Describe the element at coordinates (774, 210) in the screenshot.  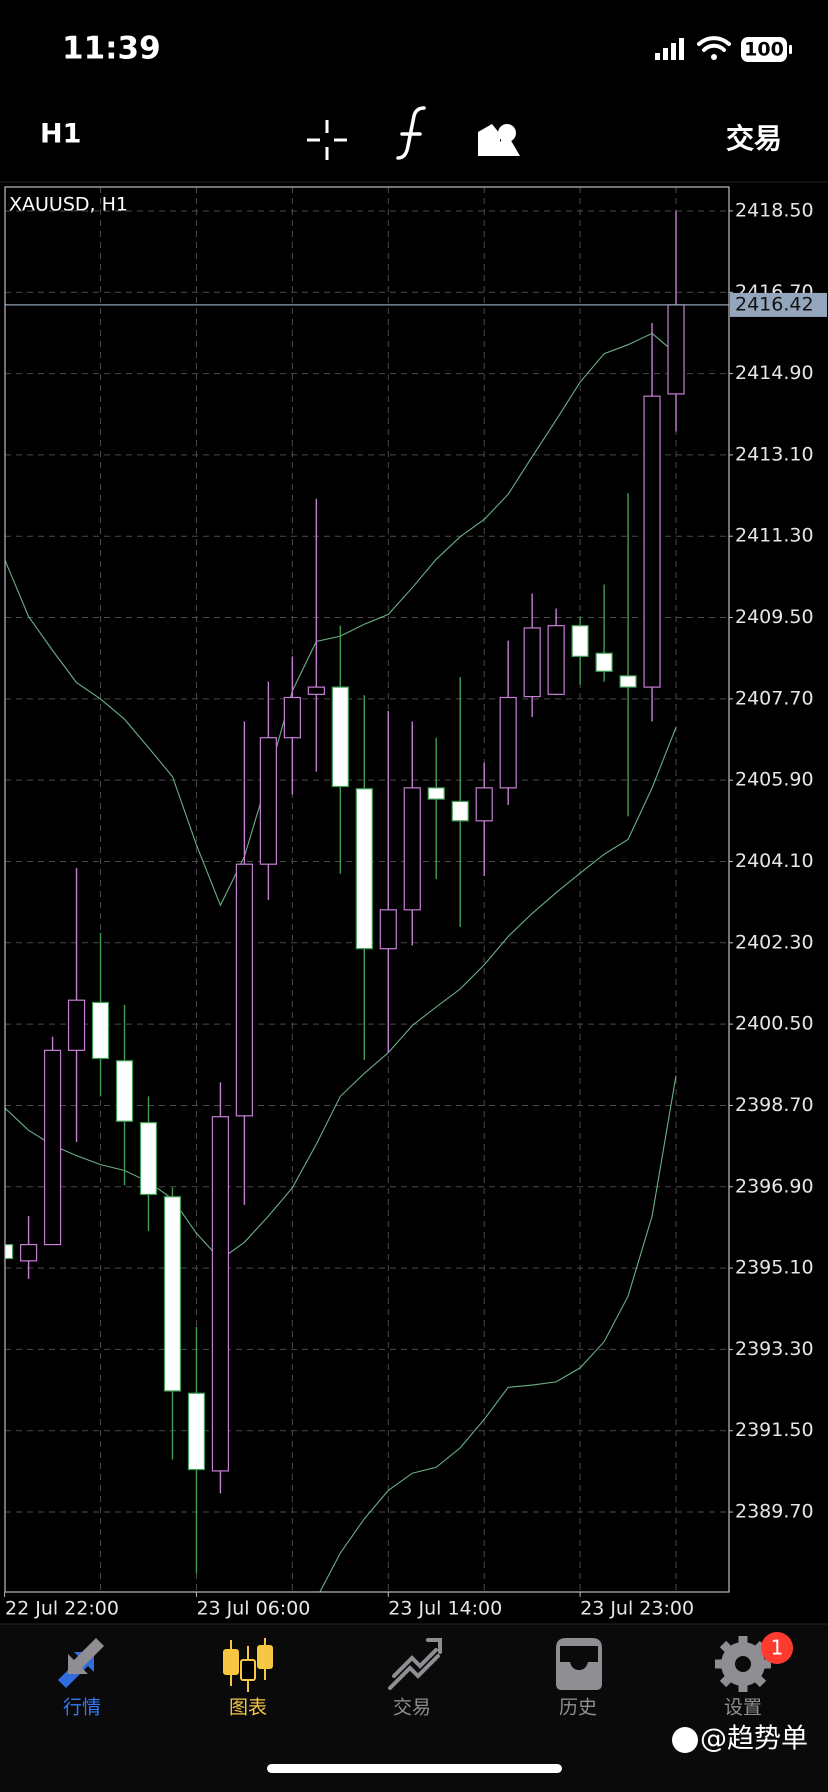
I see `y-tick-label: 2418.50` at that location.